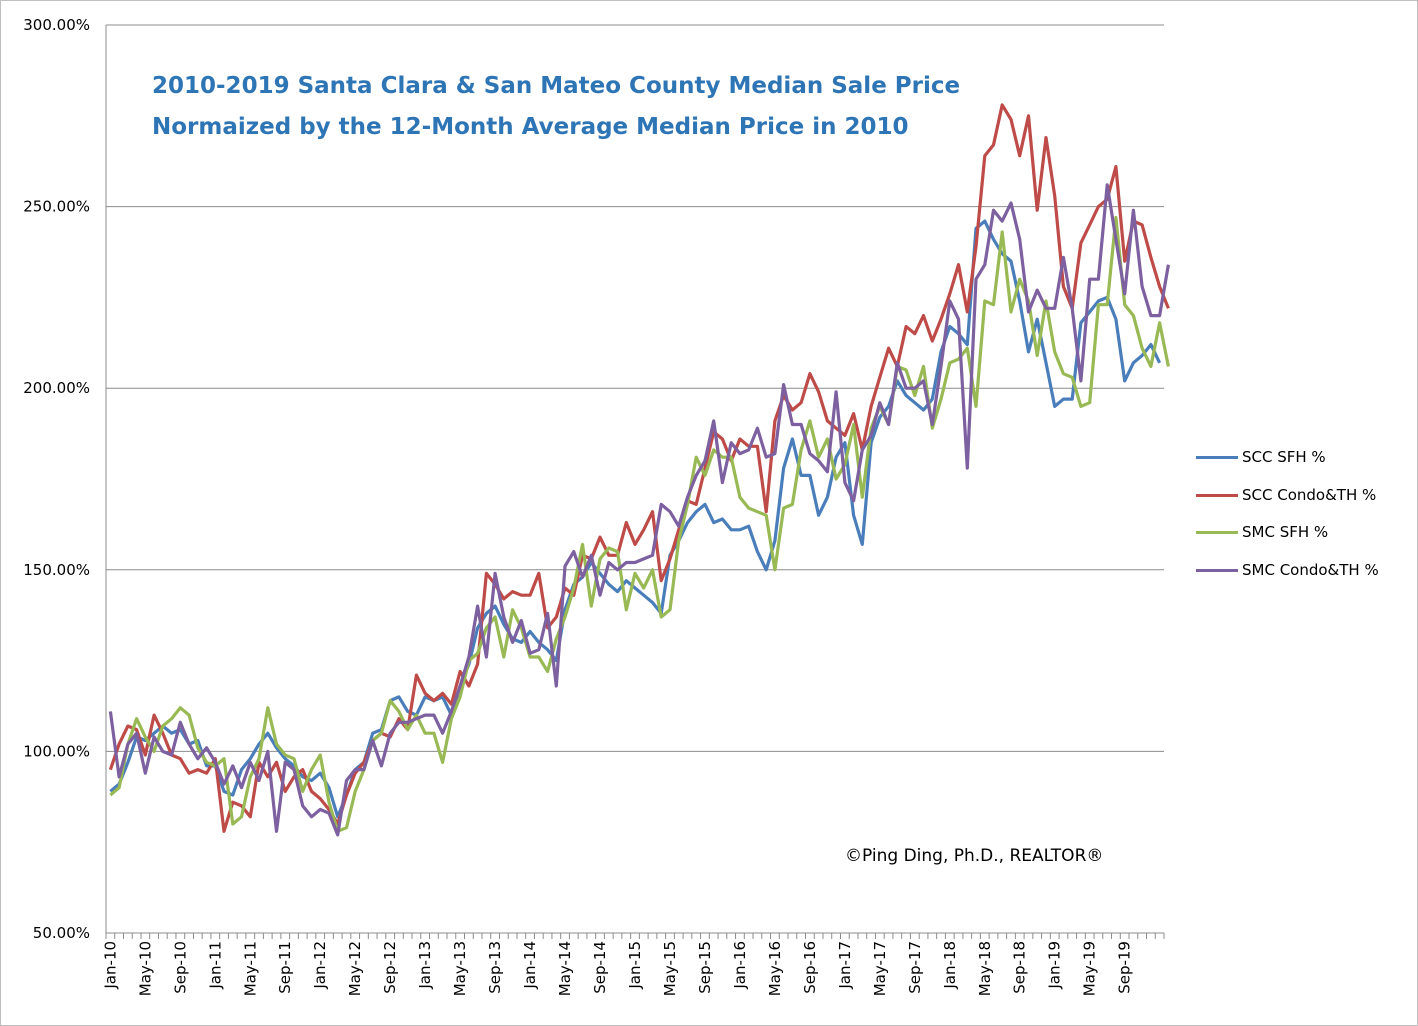  I want to click on copyright-annotation: ©Ping Ding, Ph.D., REALTOR®, so click(974, 856).